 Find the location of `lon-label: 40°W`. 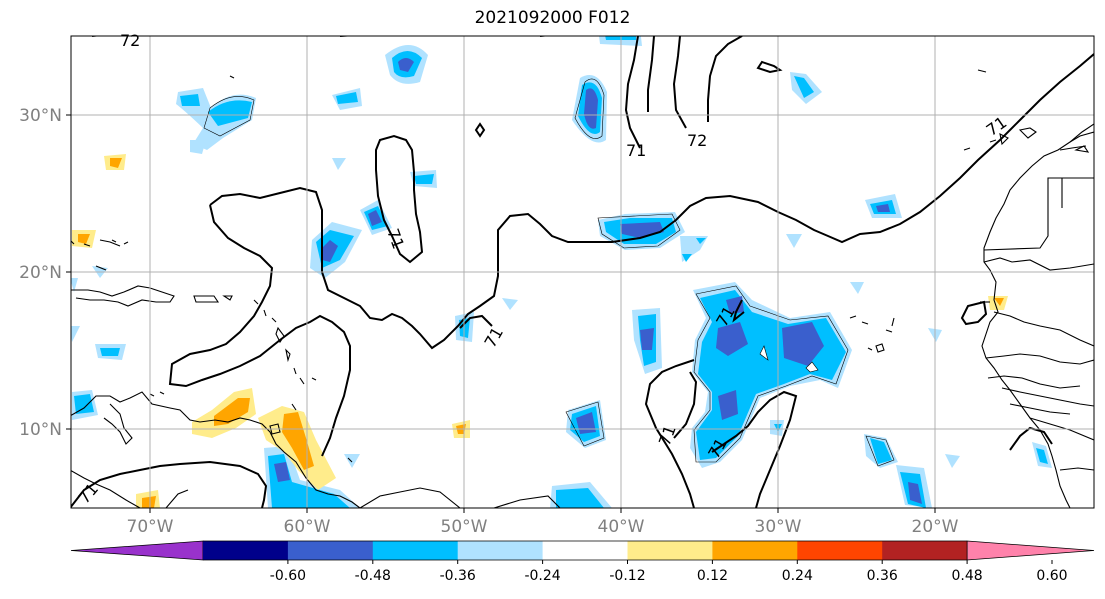

lon-label: 40°W is located at coordinates (621, 527).